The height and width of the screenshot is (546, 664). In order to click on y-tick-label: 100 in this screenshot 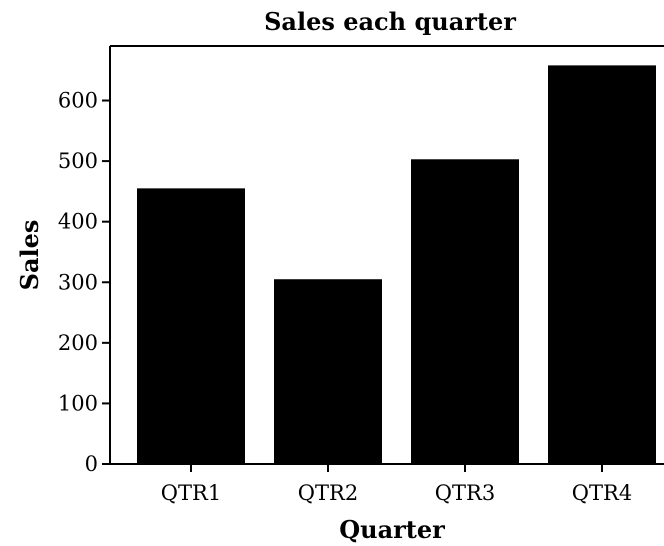, I will do `click(78, 403)`.